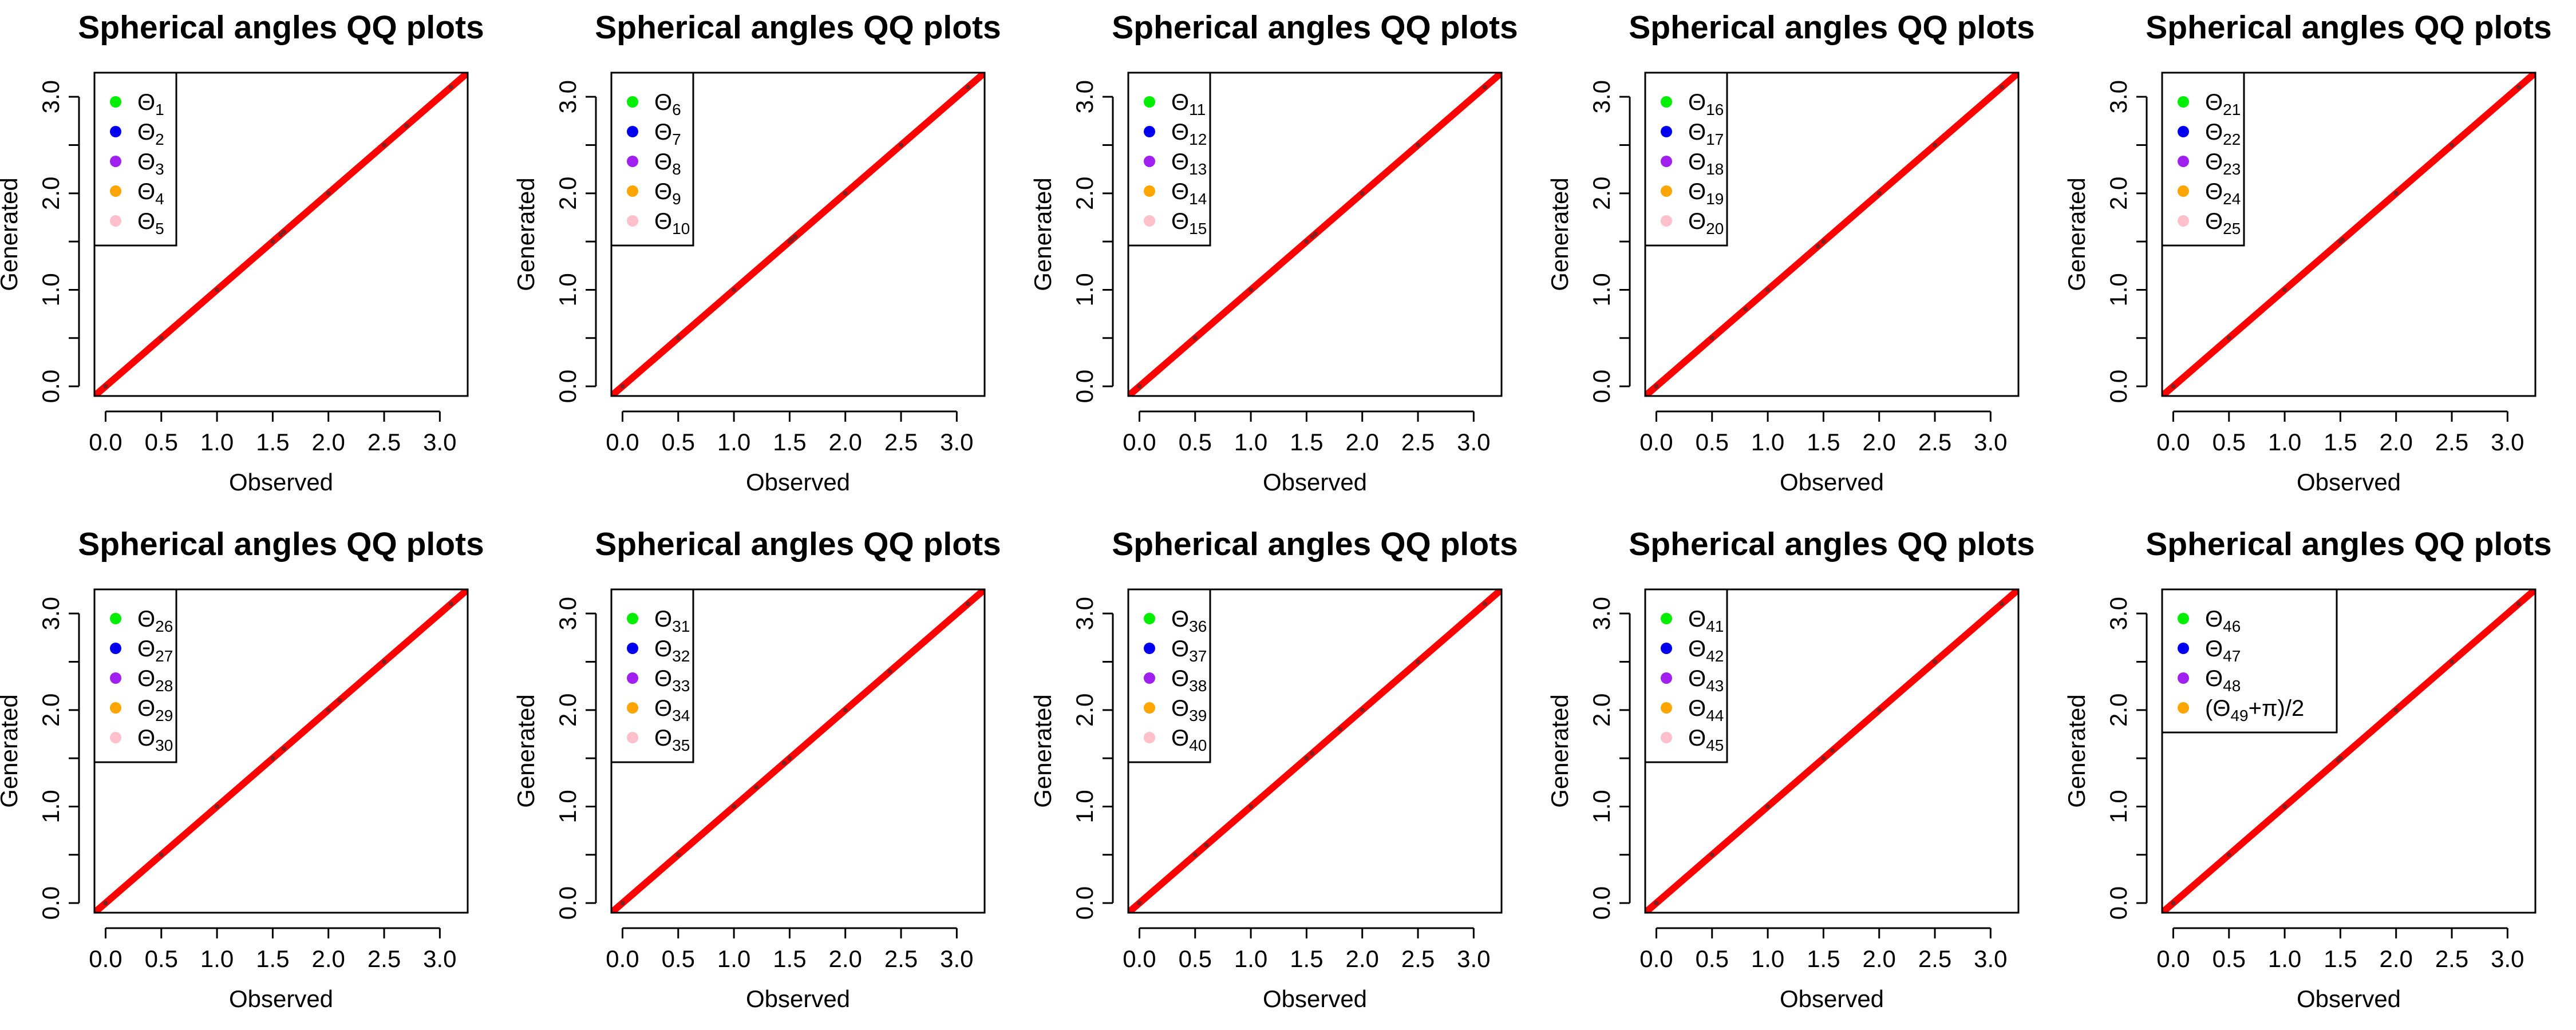 The width and height of the screenshot is (2576, 1030). I want to click on legend-entry: Θ46, so click(2223, 621).